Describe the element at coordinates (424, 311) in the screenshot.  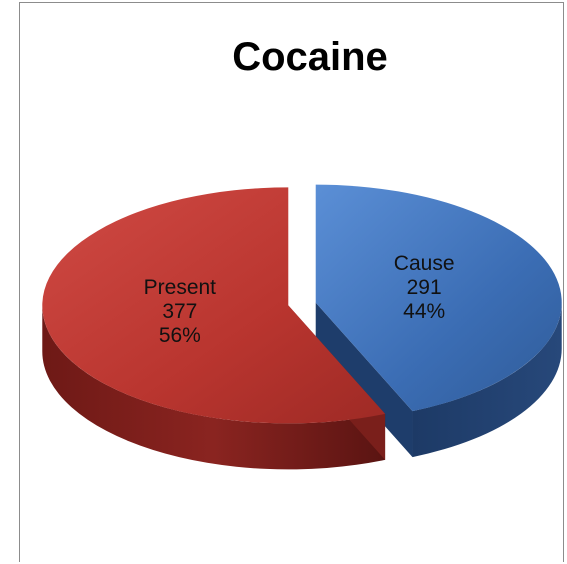
I see `pie-label-percent-cause: 44%` at that location.